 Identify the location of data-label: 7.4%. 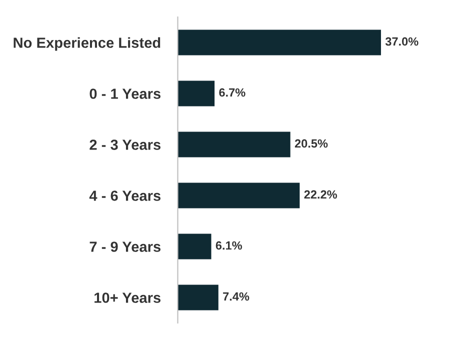
(236, 296).